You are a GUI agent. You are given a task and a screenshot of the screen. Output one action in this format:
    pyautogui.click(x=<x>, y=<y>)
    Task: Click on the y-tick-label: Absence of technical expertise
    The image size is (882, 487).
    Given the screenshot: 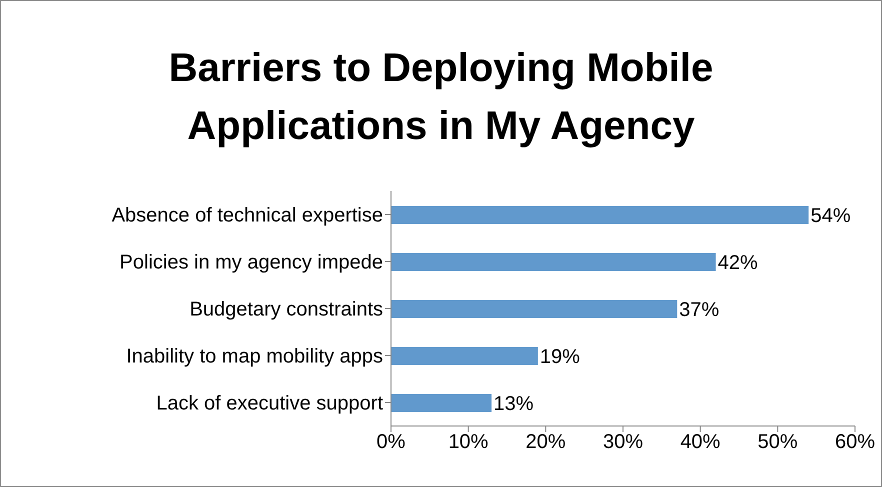 What is the action you would take?
    pyautogui.click(x=247, y=215)
    